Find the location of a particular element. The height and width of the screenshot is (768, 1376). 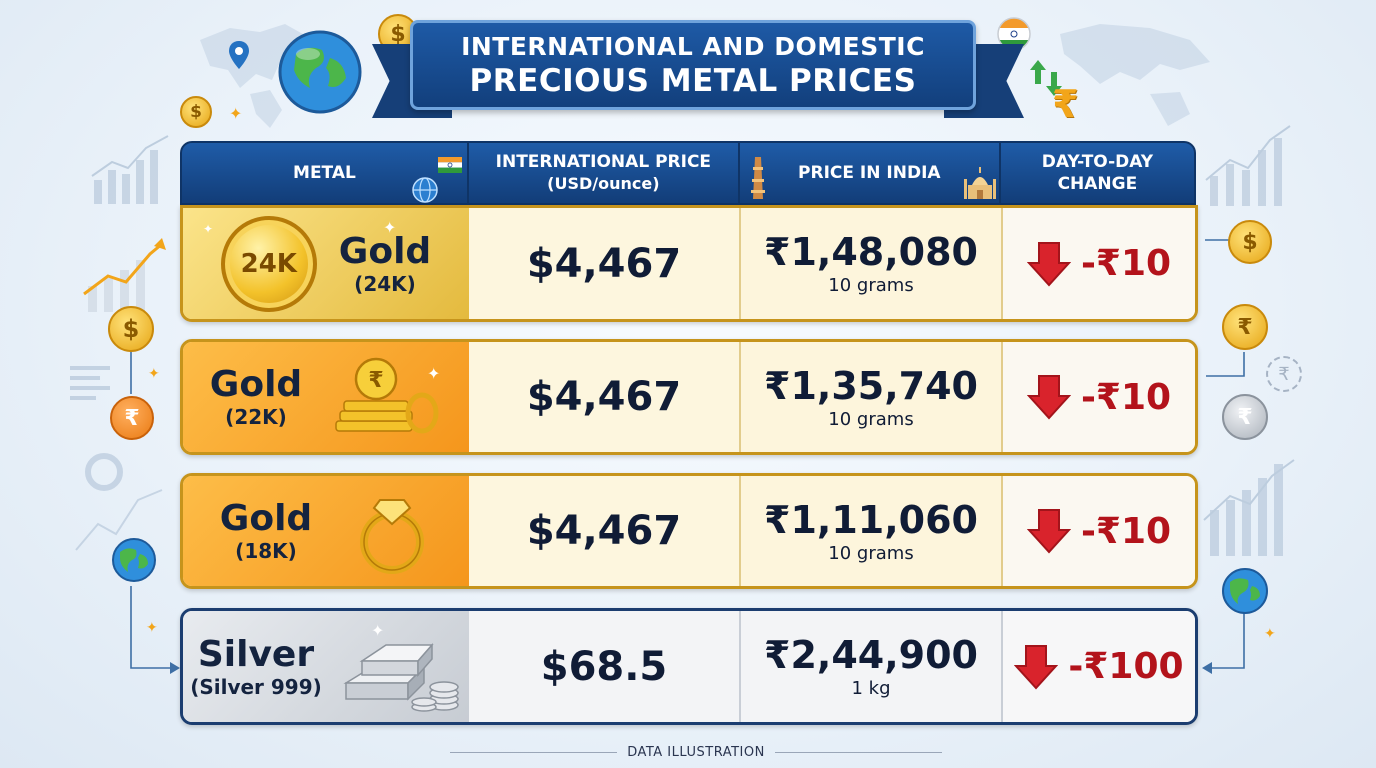

rupee-outline-icon: ₹ is located at coordinates (1284, 374).